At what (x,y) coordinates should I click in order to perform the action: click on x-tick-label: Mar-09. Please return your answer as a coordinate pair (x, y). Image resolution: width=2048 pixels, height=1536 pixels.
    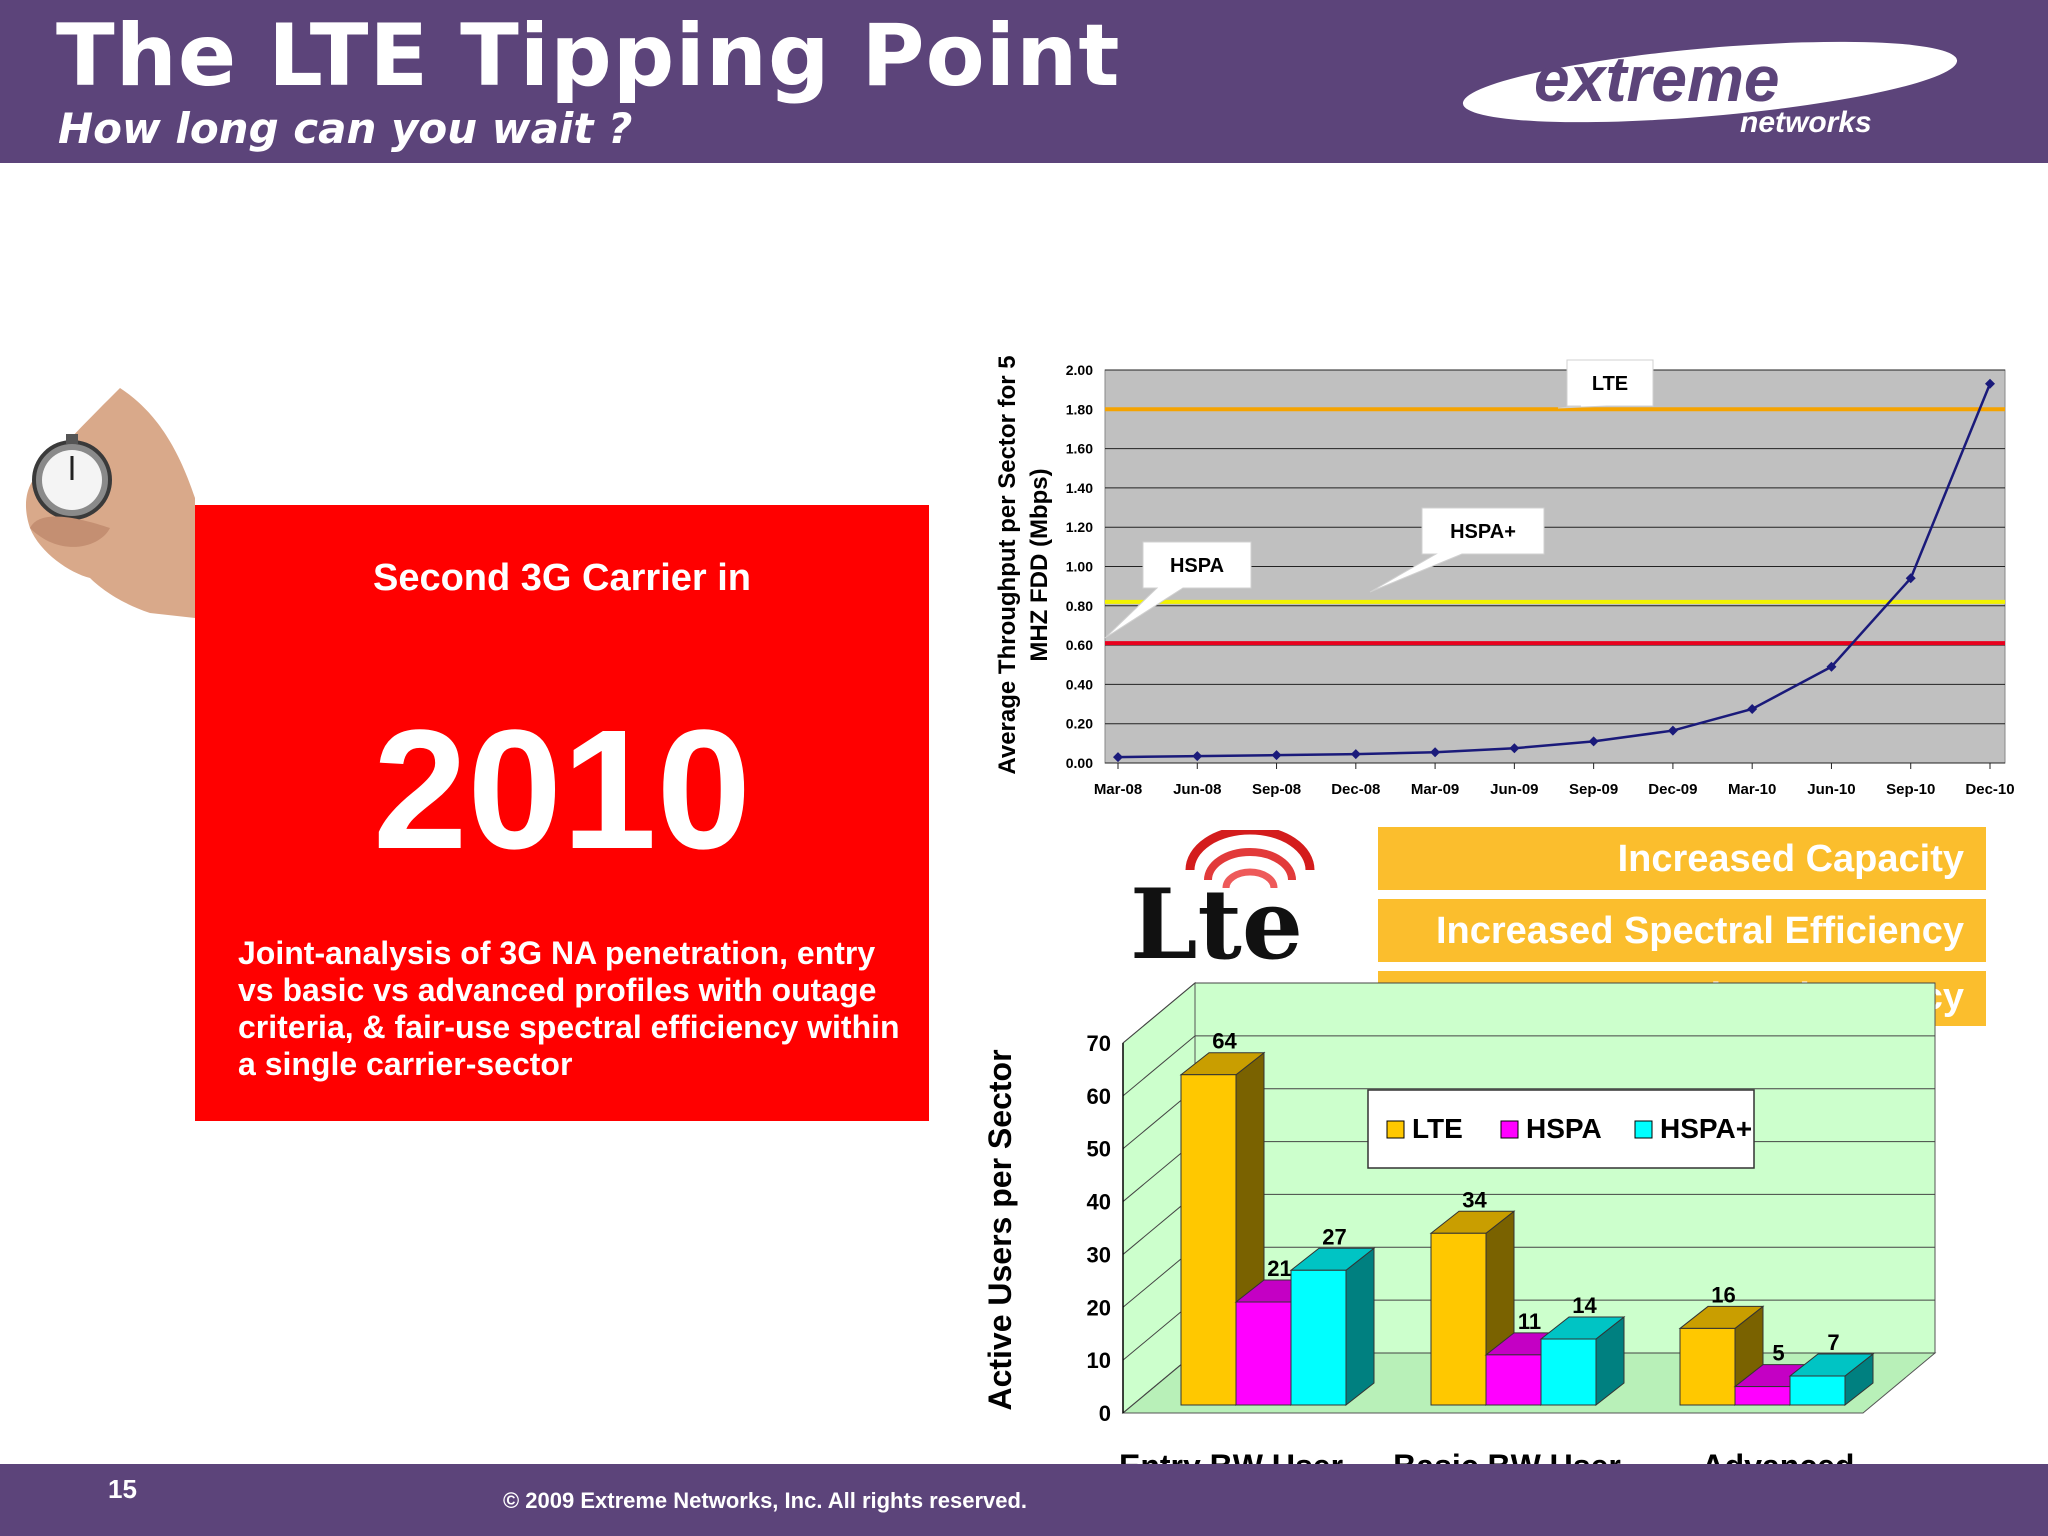
    Looking at the image, I should click on (1435, 789).